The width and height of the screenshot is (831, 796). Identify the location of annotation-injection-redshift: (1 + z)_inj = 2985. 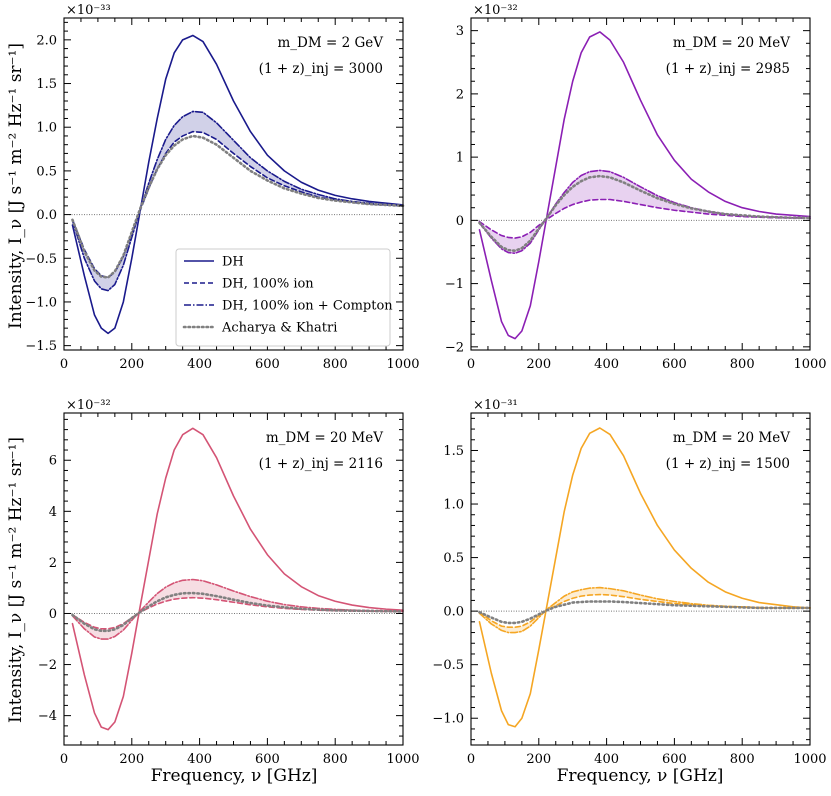
(728, 69).